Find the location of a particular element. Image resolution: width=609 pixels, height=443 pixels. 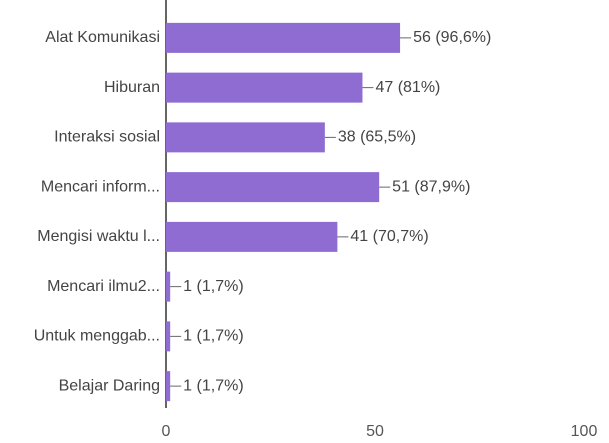

y-tick-label: Alat Komunikasi is located at coordinates (102, 37).